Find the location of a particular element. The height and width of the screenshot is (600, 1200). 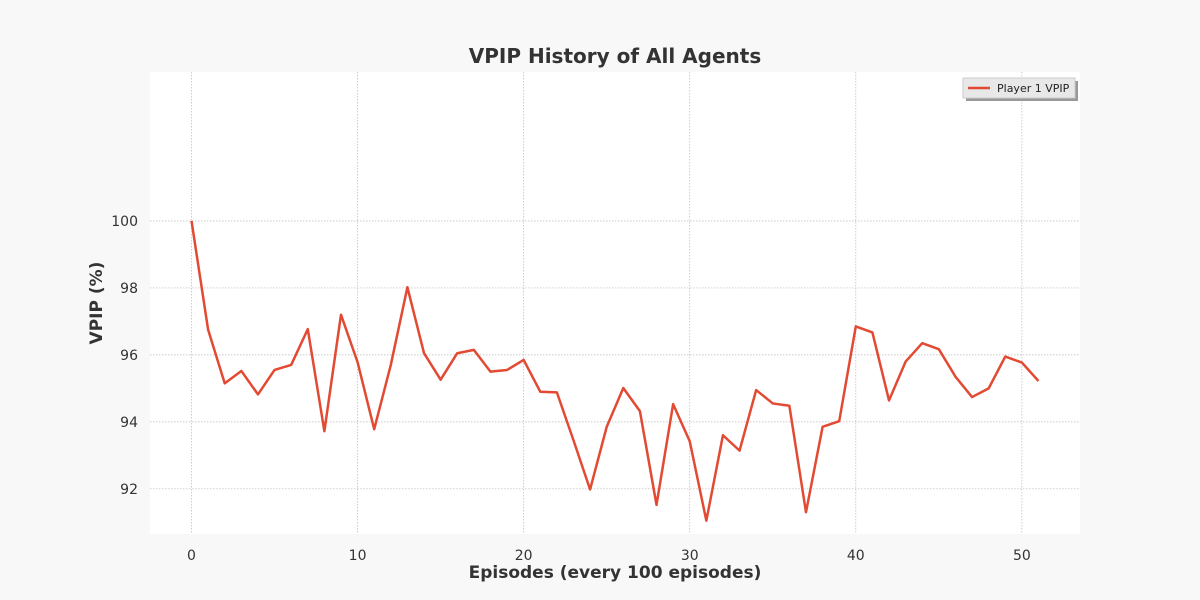

y-tick-label: 92 is located at coordinates (129, 490).